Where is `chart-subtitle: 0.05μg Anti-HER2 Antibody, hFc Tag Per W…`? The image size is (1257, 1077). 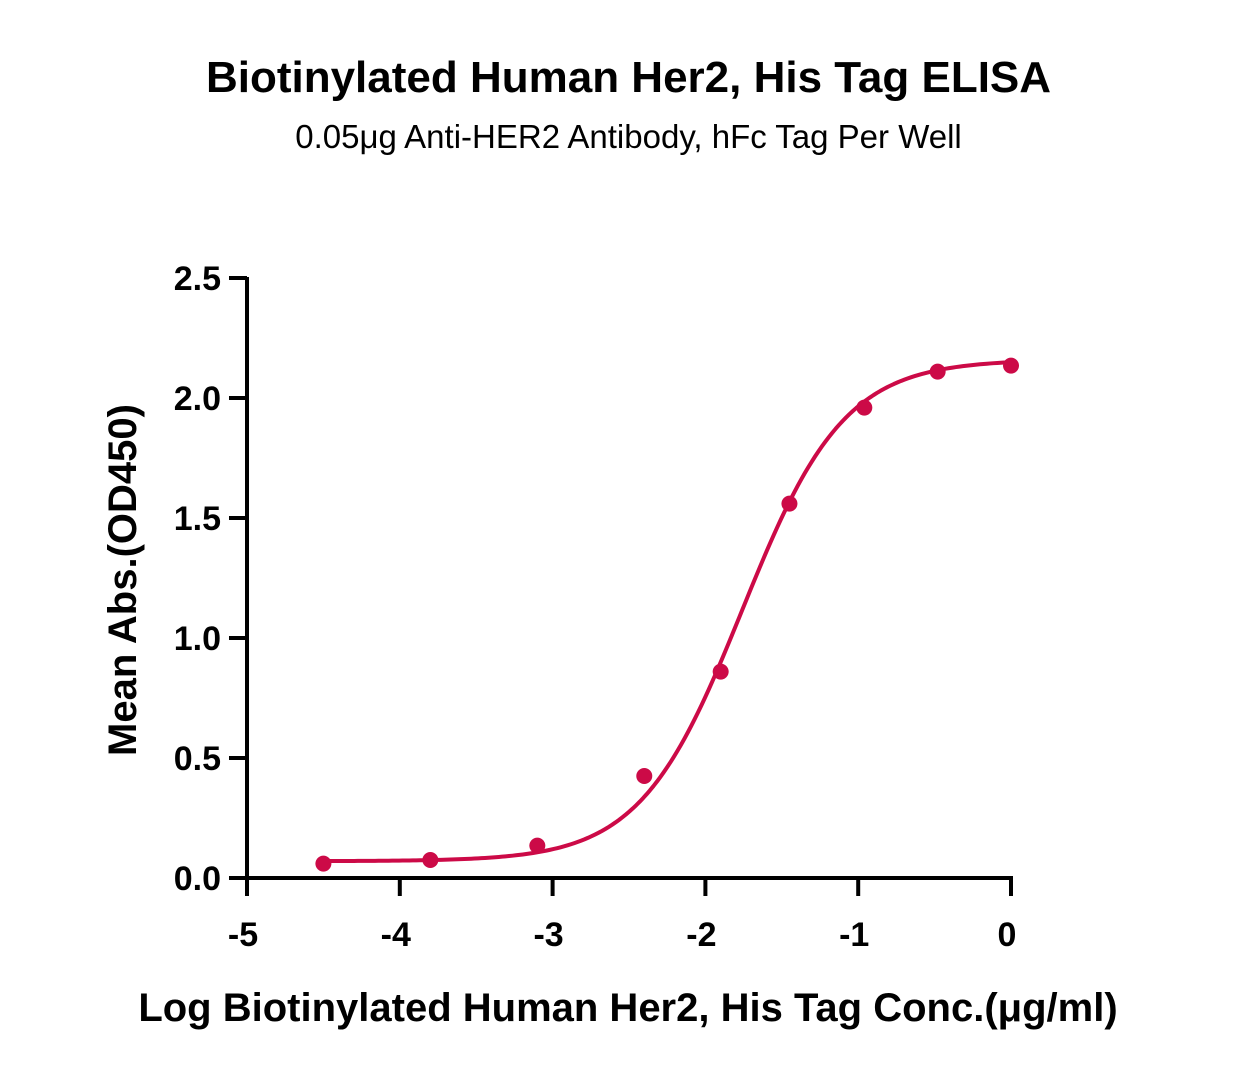 chart-subtitle: 0.05μg Anti-HER2 Antibody, hFc Tag Per W… is located at coordinates (628, 136).